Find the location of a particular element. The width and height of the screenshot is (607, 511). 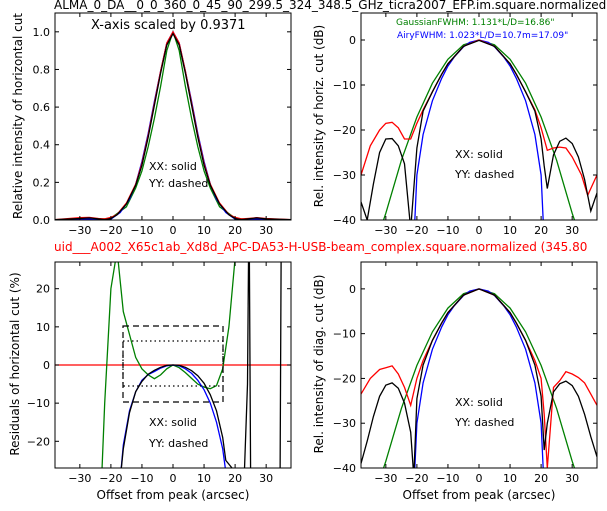

annotation-xx-solid-tl: XX: solid is located at coordinates (173, 166).